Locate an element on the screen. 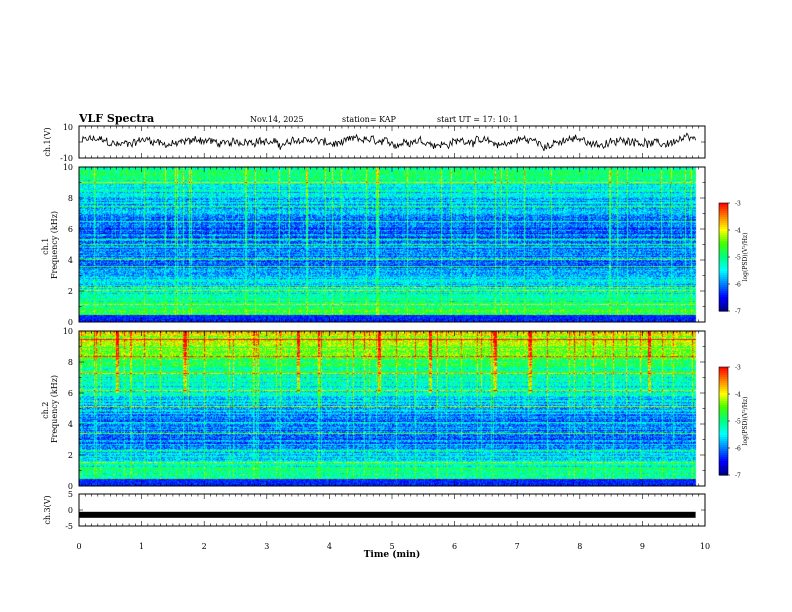  colorbar-tick-label: -3 is located at coordinates (738, 204).